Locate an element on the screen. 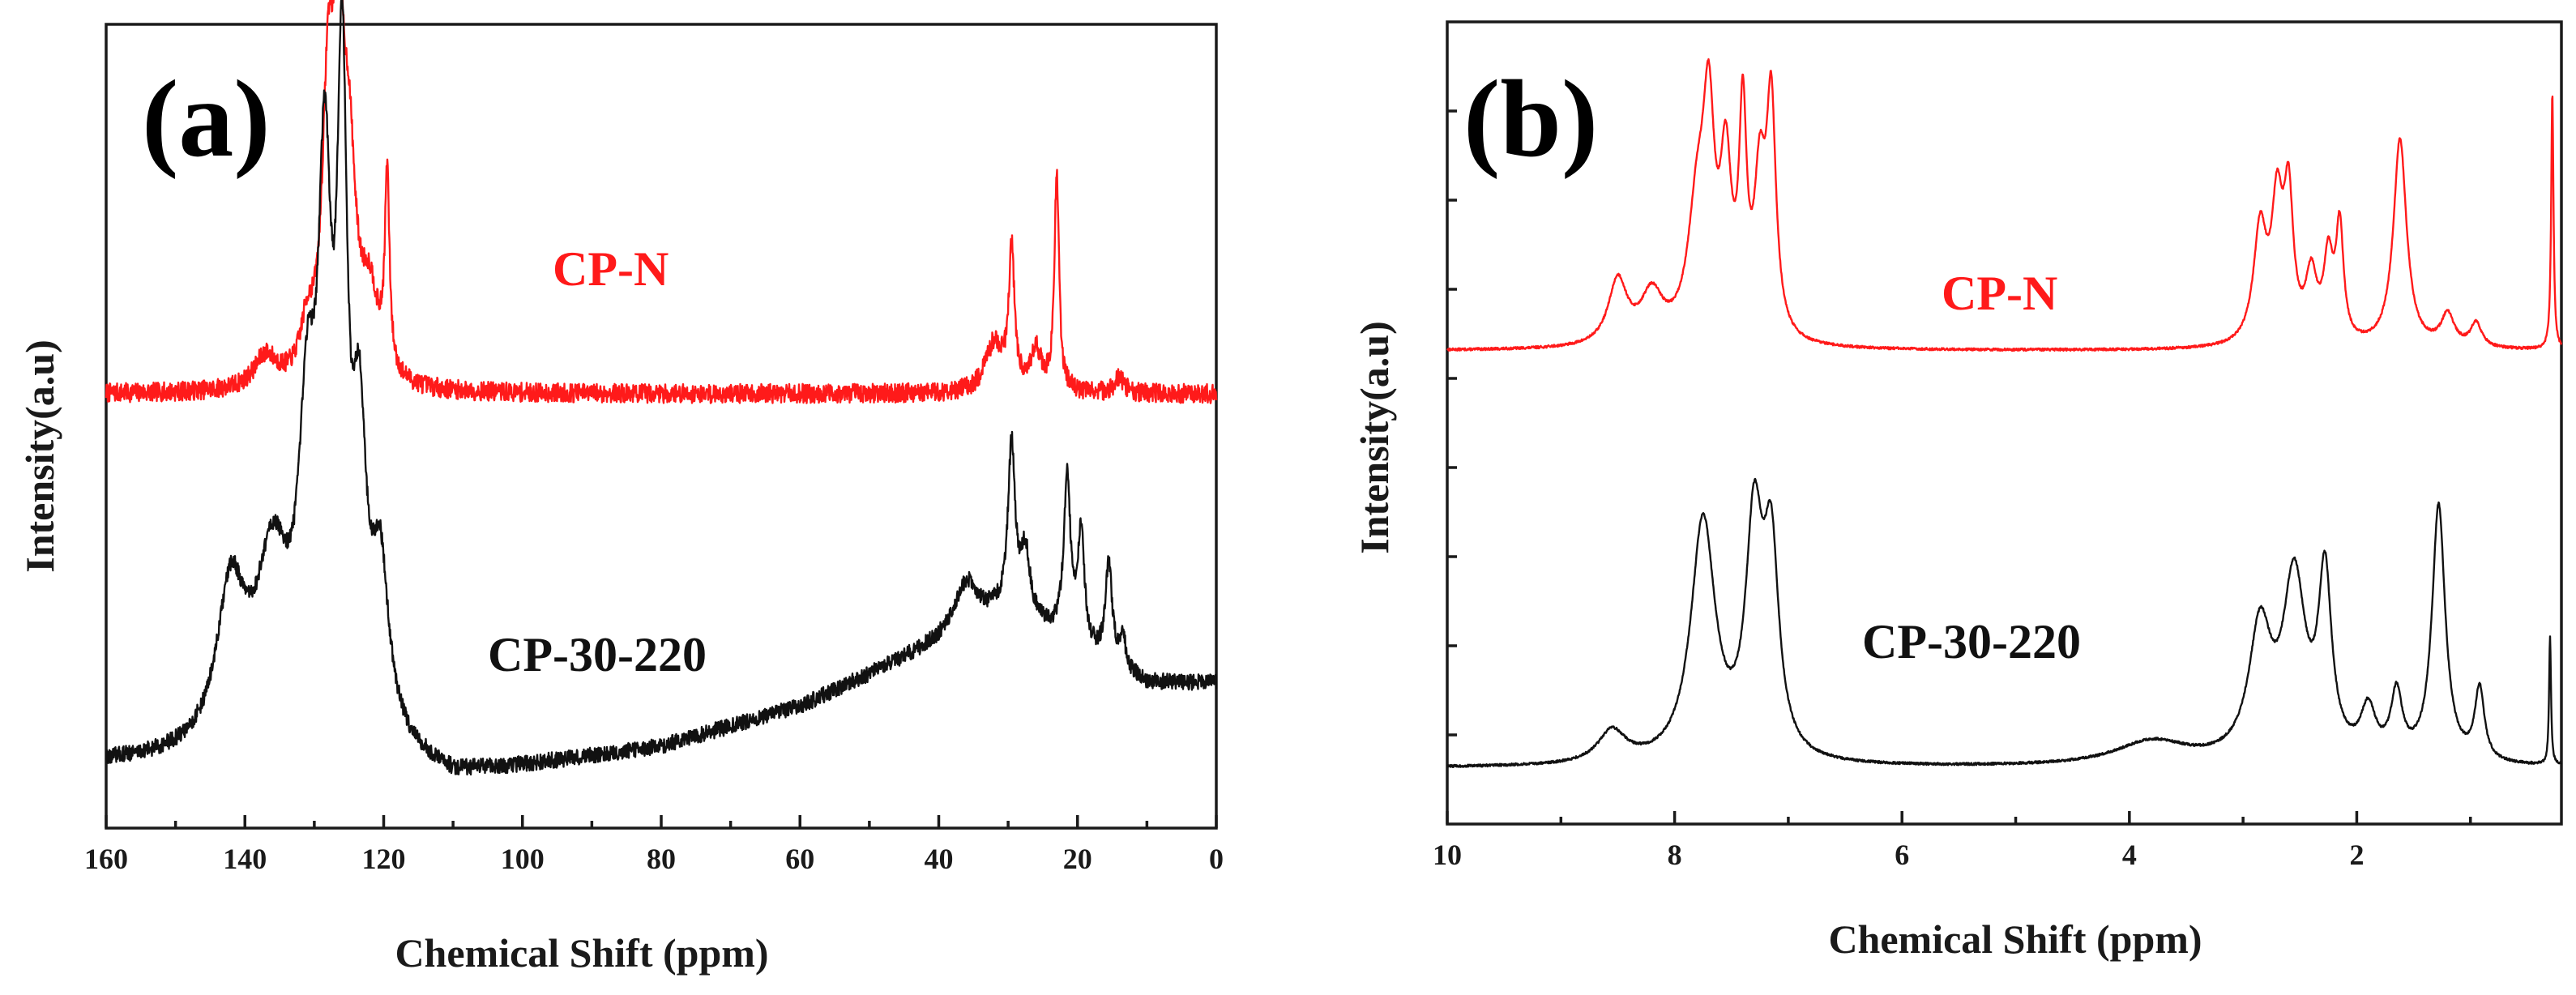 This screenshot has width=2576, height=995. panel-a-y-axis-label: Intensity(a.u) is located at coordinates (39, 456).